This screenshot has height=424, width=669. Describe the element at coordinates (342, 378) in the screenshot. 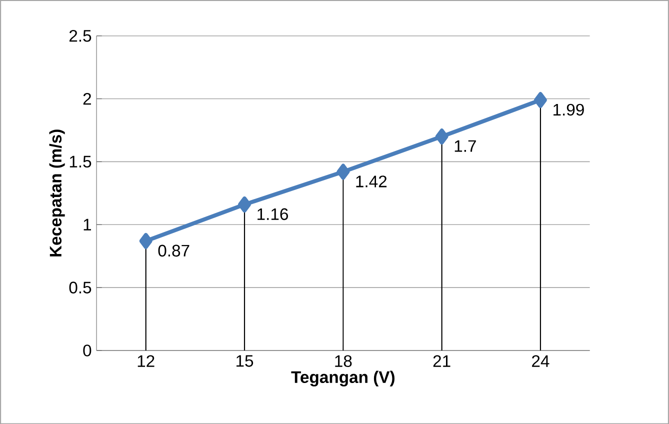

I see `x-axis-title: Tegangan (V)` at that location.